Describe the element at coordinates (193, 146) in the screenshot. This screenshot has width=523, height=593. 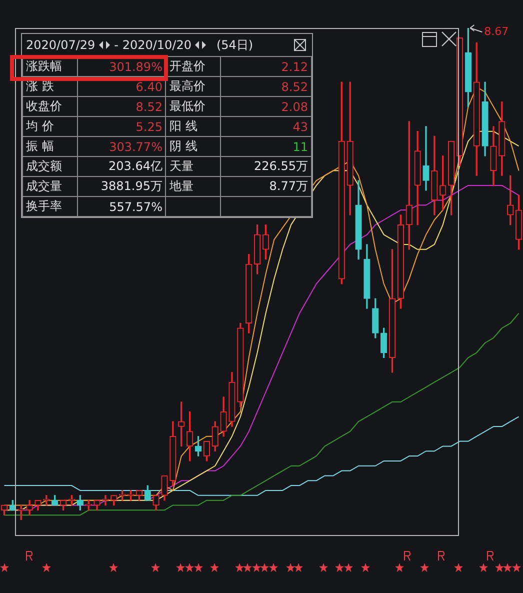
I see `annotation: 阴 线` at that location.